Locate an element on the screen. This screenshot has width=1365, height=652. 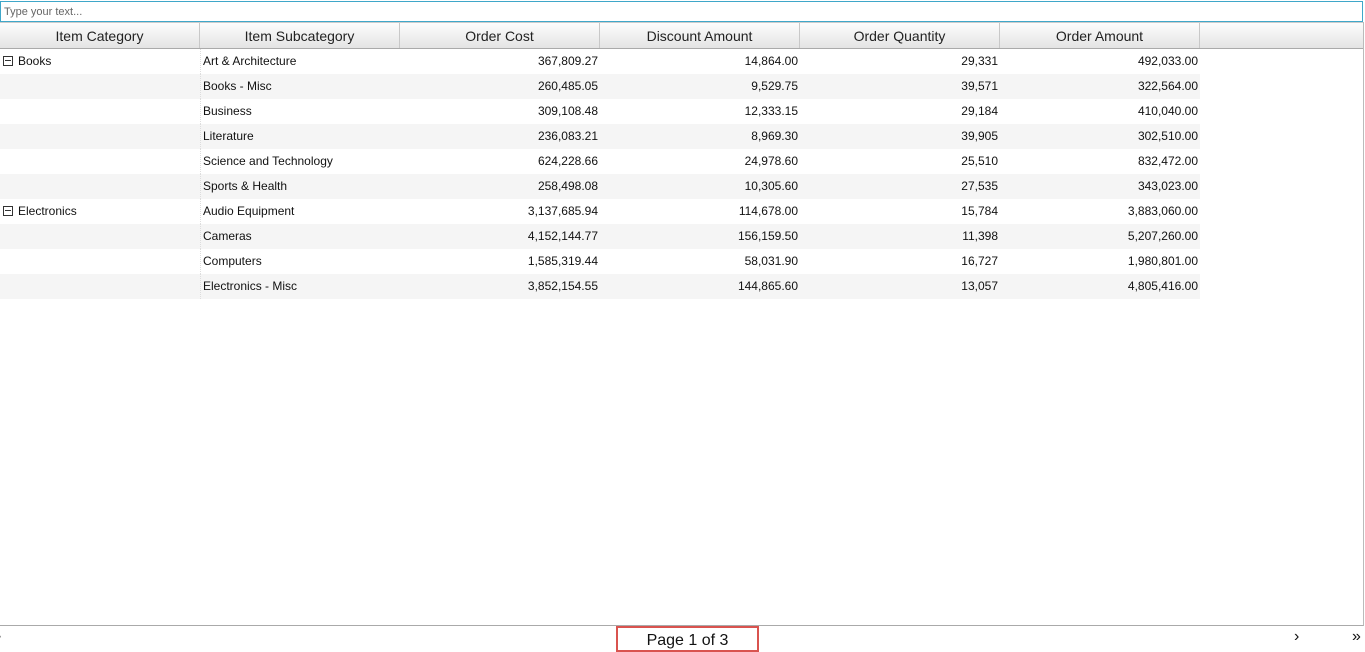
column-header-order-cost: Order Cost is located at coordinates (500, 35).